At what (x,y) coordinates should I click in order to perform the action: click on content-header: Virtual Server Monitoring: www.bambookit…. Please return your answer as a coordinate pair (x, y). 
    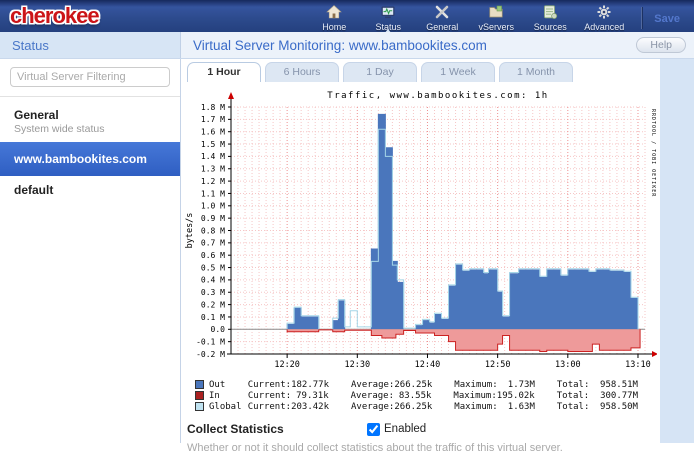
    Looking at the image, I should click on (437, 45).